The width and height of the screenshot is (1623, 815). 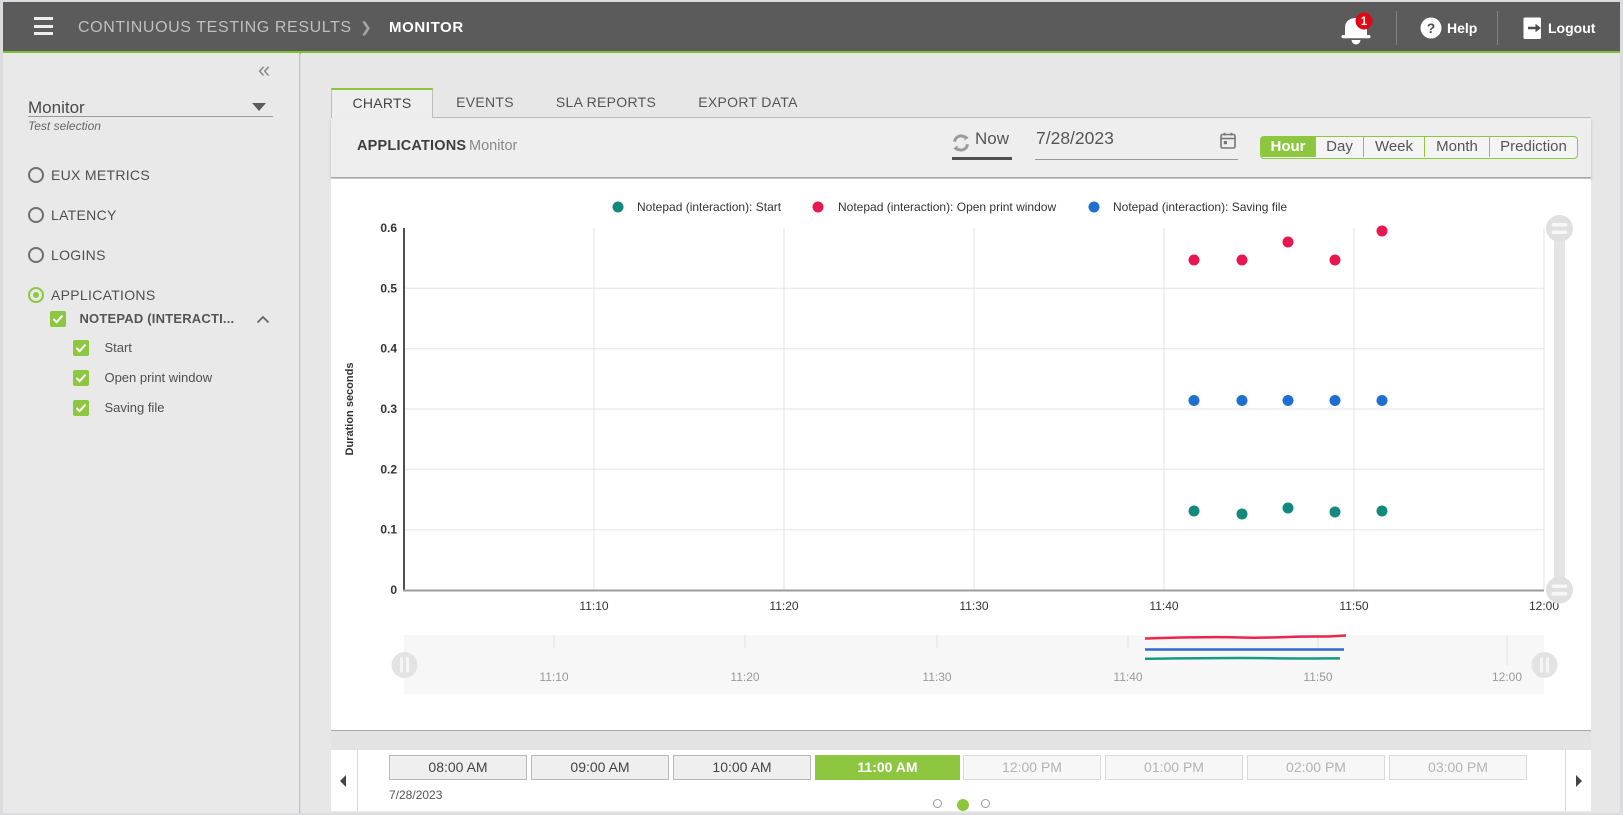 What do you see at coordinates (388, 288) in the screenshot?
I see `svg-text: 0.5` at bounding box center [388, 288].